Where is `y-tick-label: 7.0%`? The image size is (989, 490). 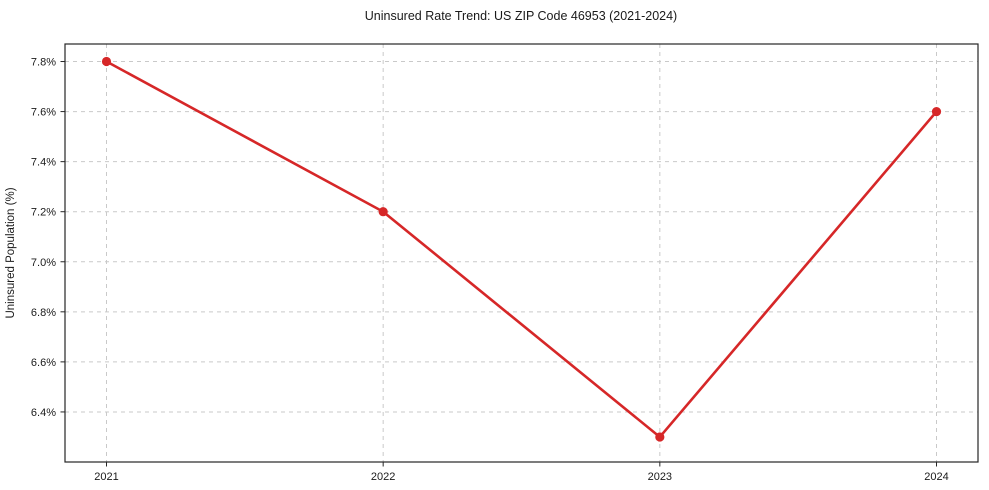
y-tick-label: 7.0% is located at coordinates (43, 263).